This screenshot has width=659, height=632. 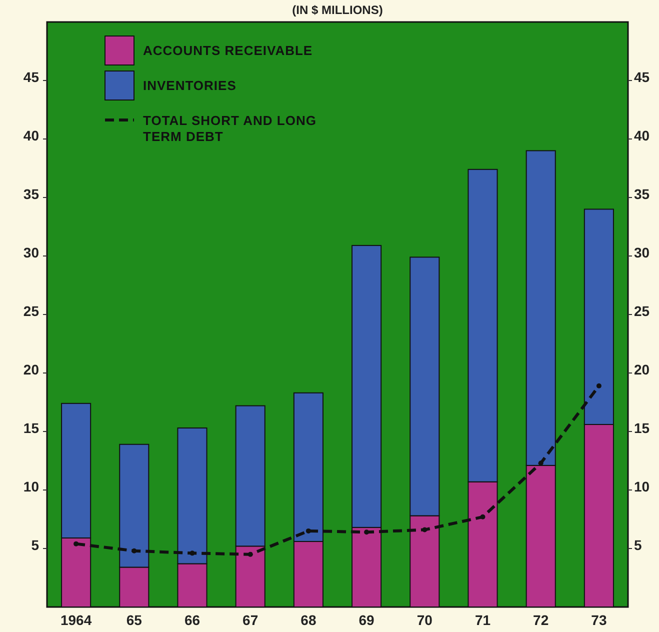 I want to click on x-tick-label: 69, so click(x=366, y=620).